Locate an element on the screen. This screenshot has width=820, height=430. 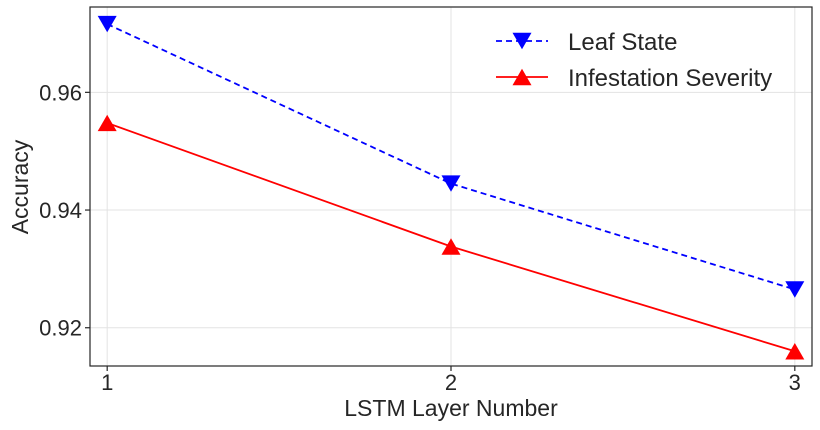
legend-label: Infestation Severity is located at coordinates (670, 78).